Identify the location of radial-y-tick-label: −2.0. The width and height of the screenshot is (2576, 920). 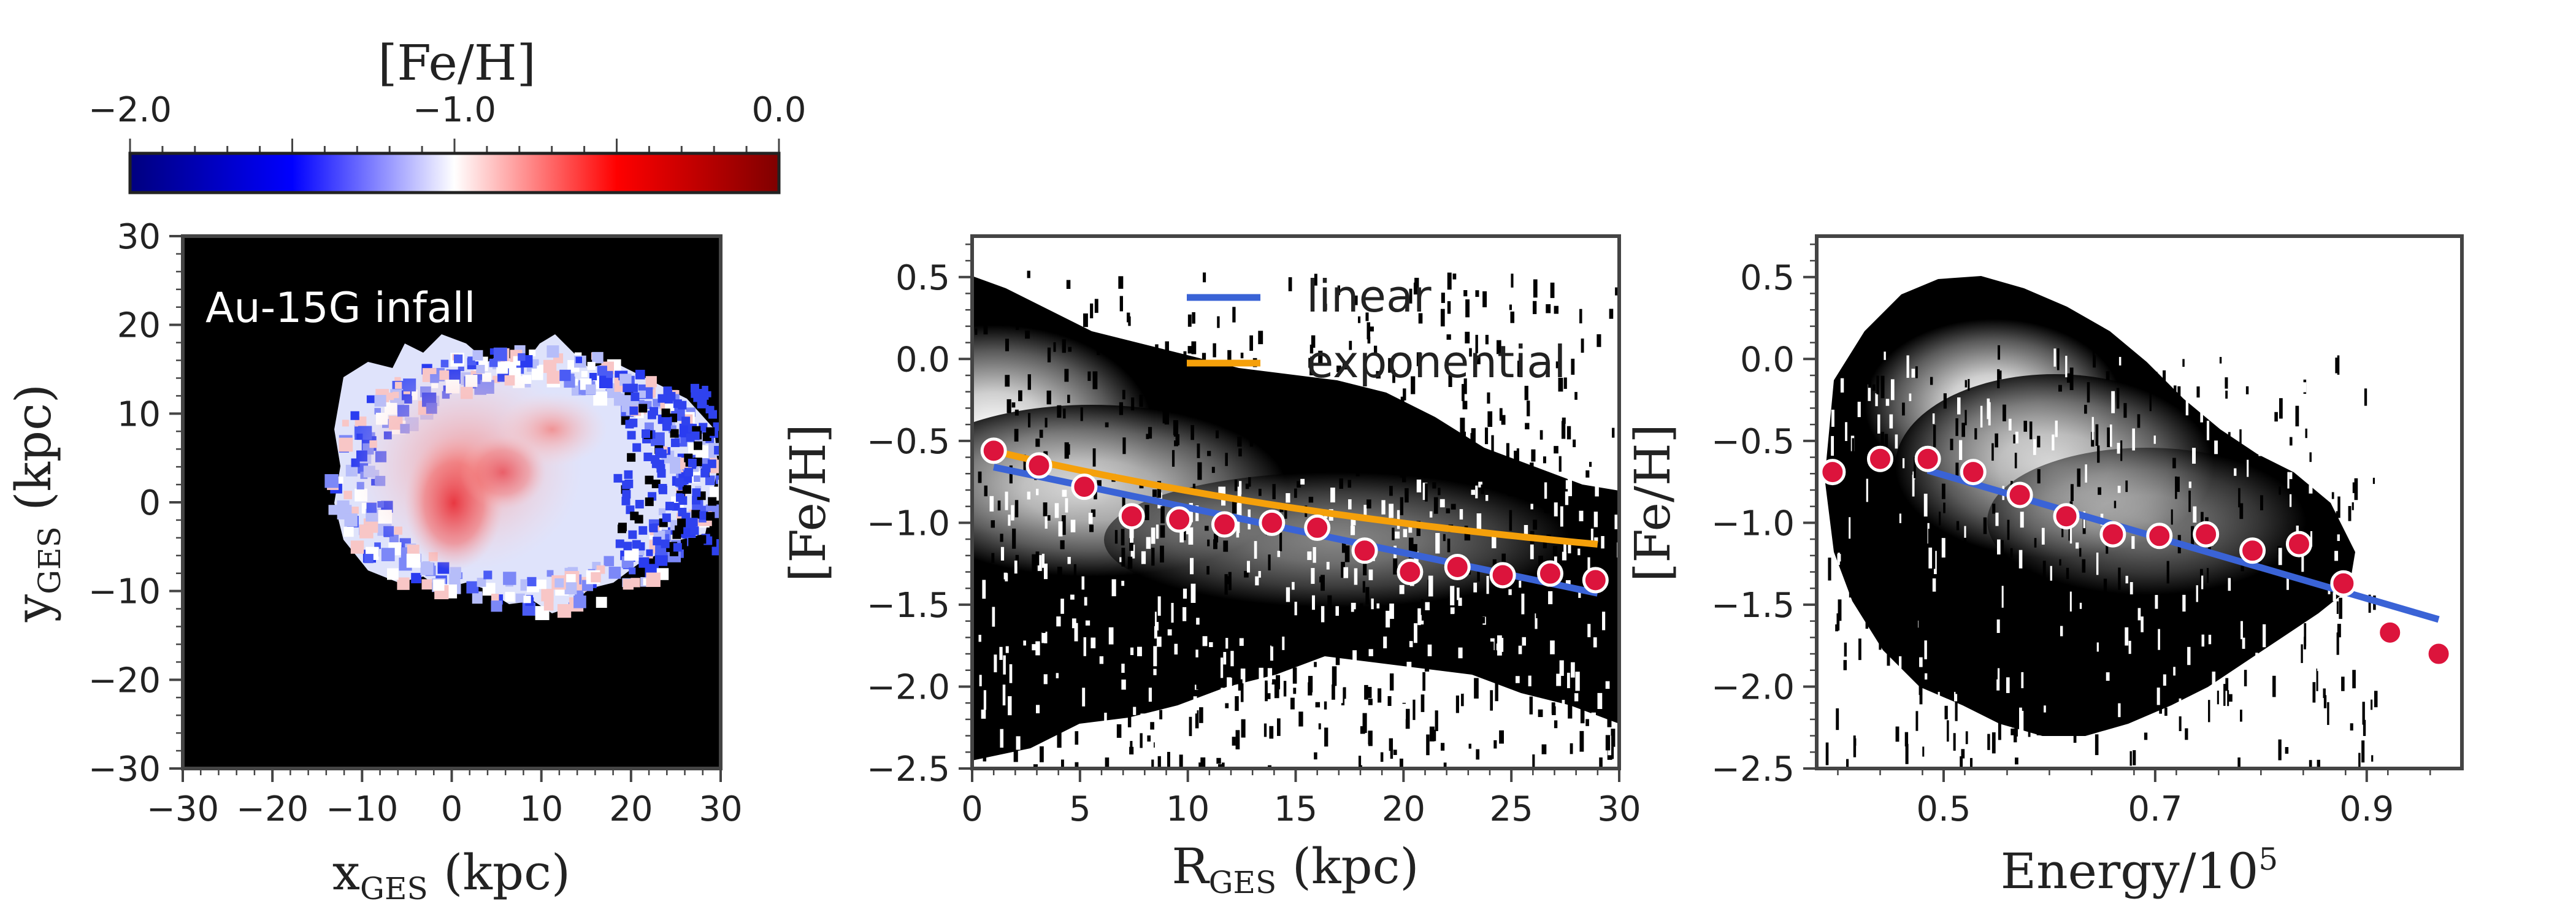
(908, 687).